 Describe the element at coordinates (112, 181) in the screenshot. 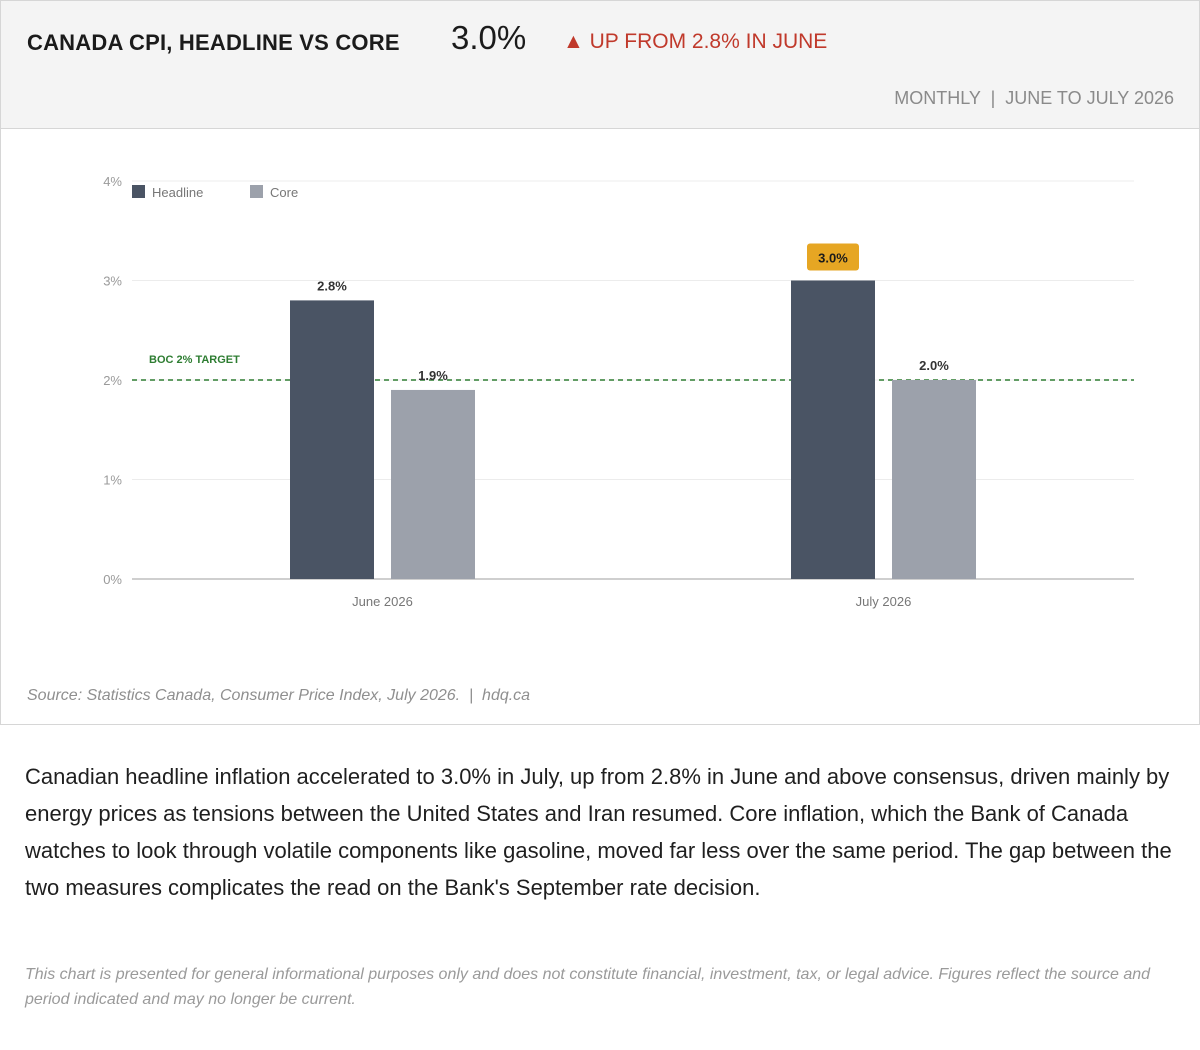

I see `y-tick-label: 4%` at that location.